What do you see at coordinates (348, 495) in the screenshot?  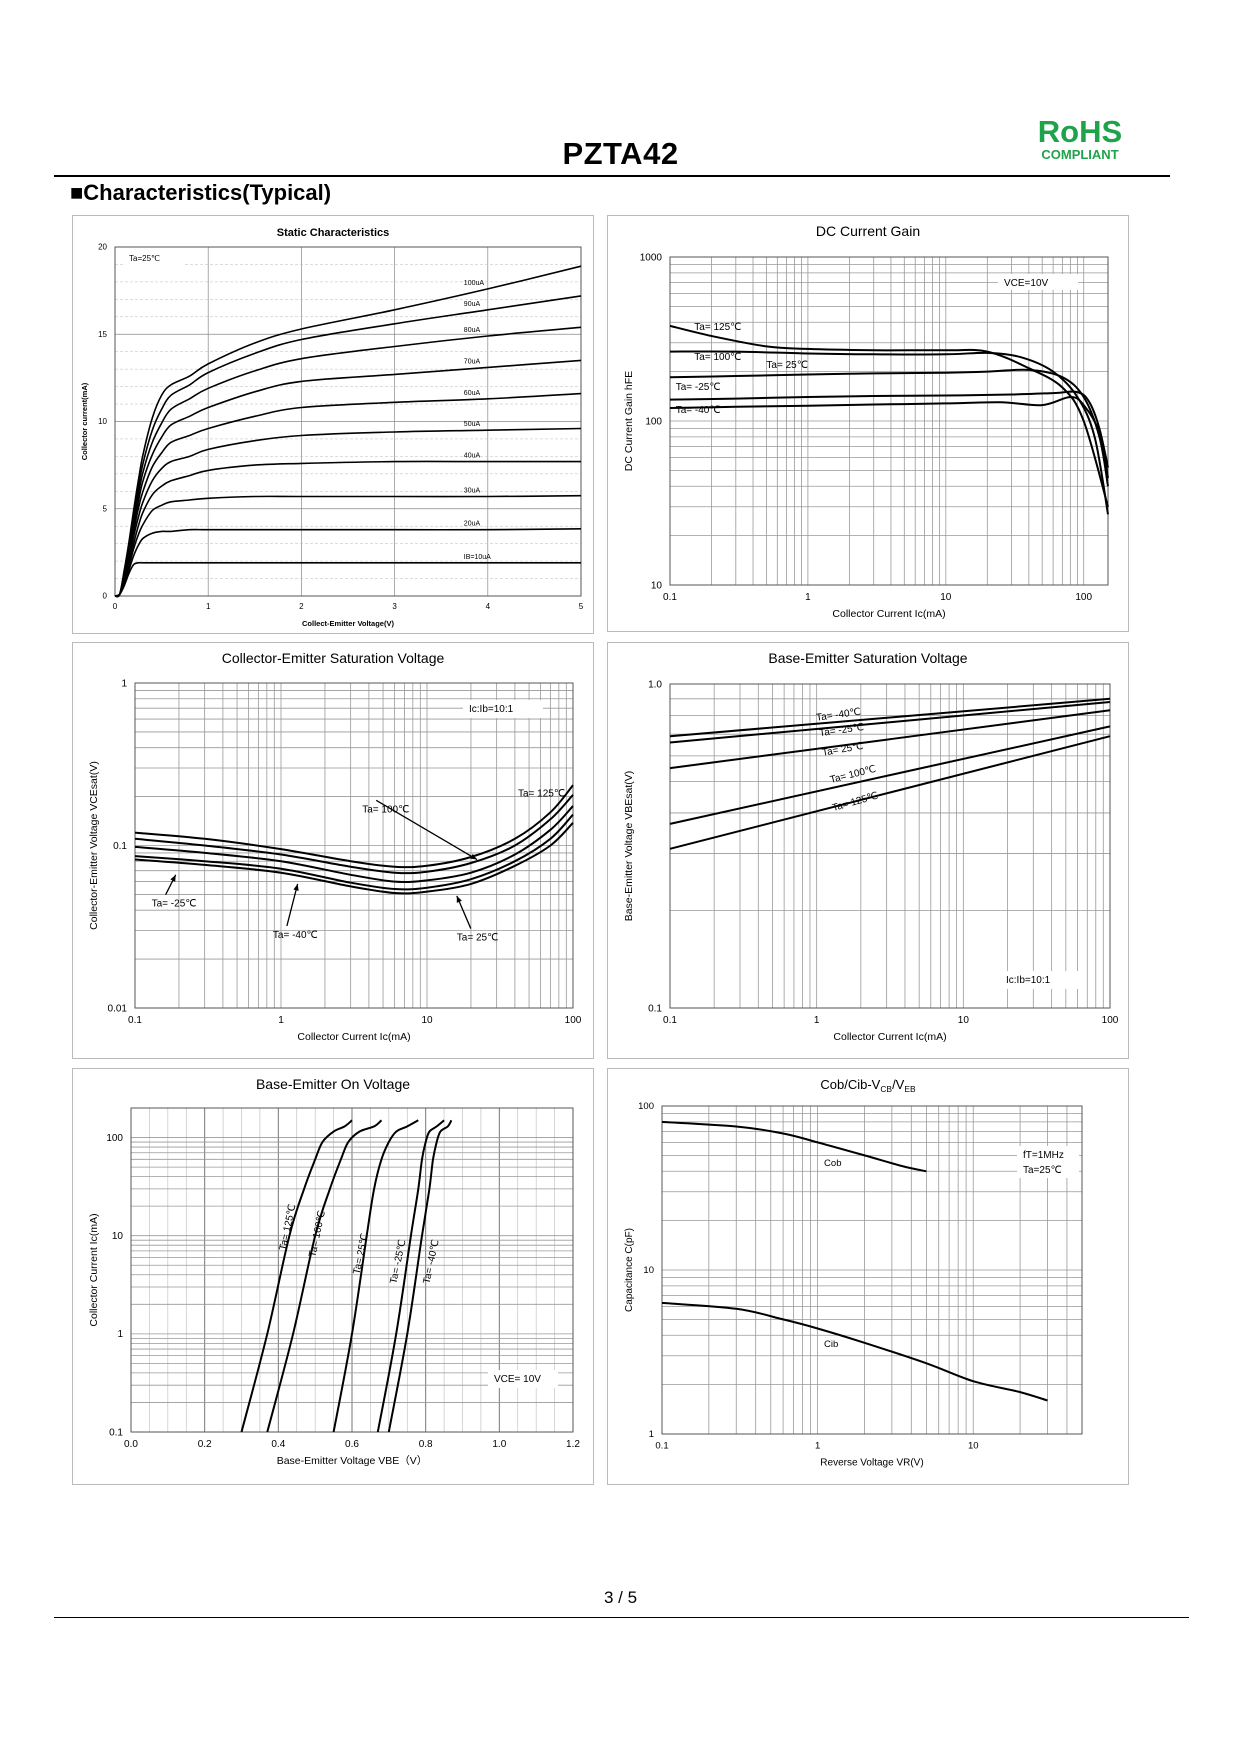 I see `series-line-60ua` at bounding box center [348, 495].